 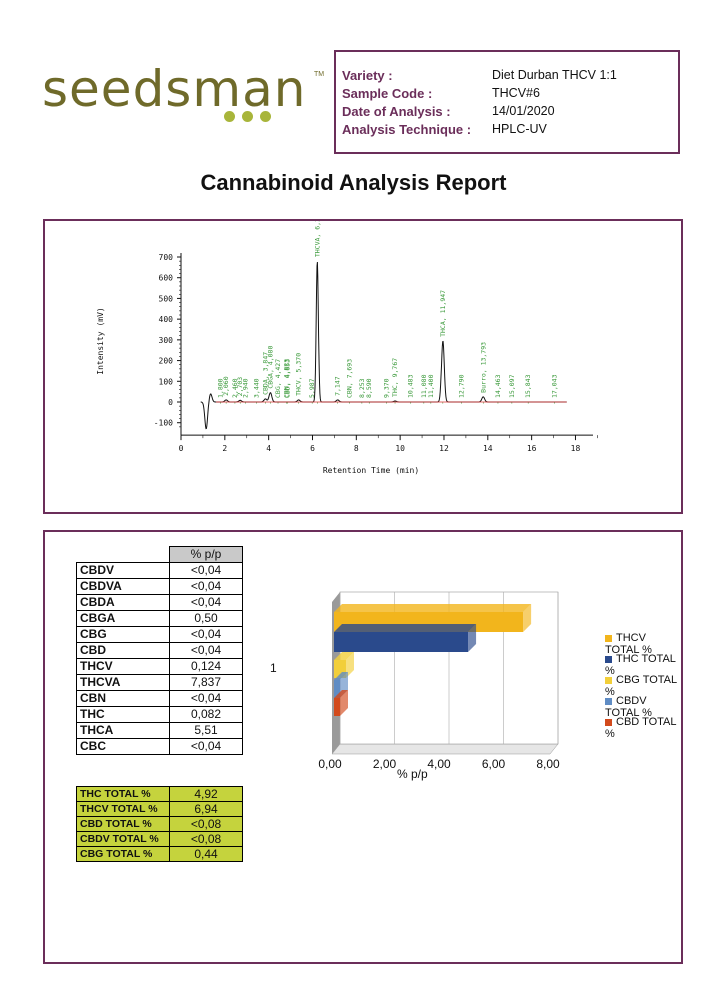 What do you see at coordinates (123, 602) in the screenshot?
I see `cannabinoid-name: CBDA` at bounding box center [123, 602].